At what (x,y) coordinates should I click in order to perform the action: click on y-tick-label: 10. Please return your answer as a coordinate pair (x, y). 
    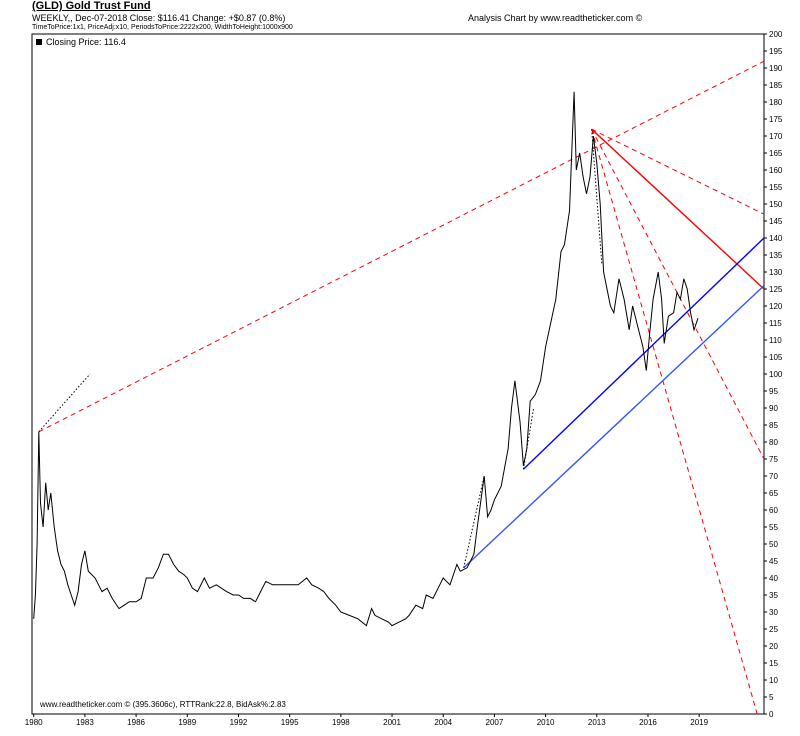
    Looking at the image, I should click on (773, 680).